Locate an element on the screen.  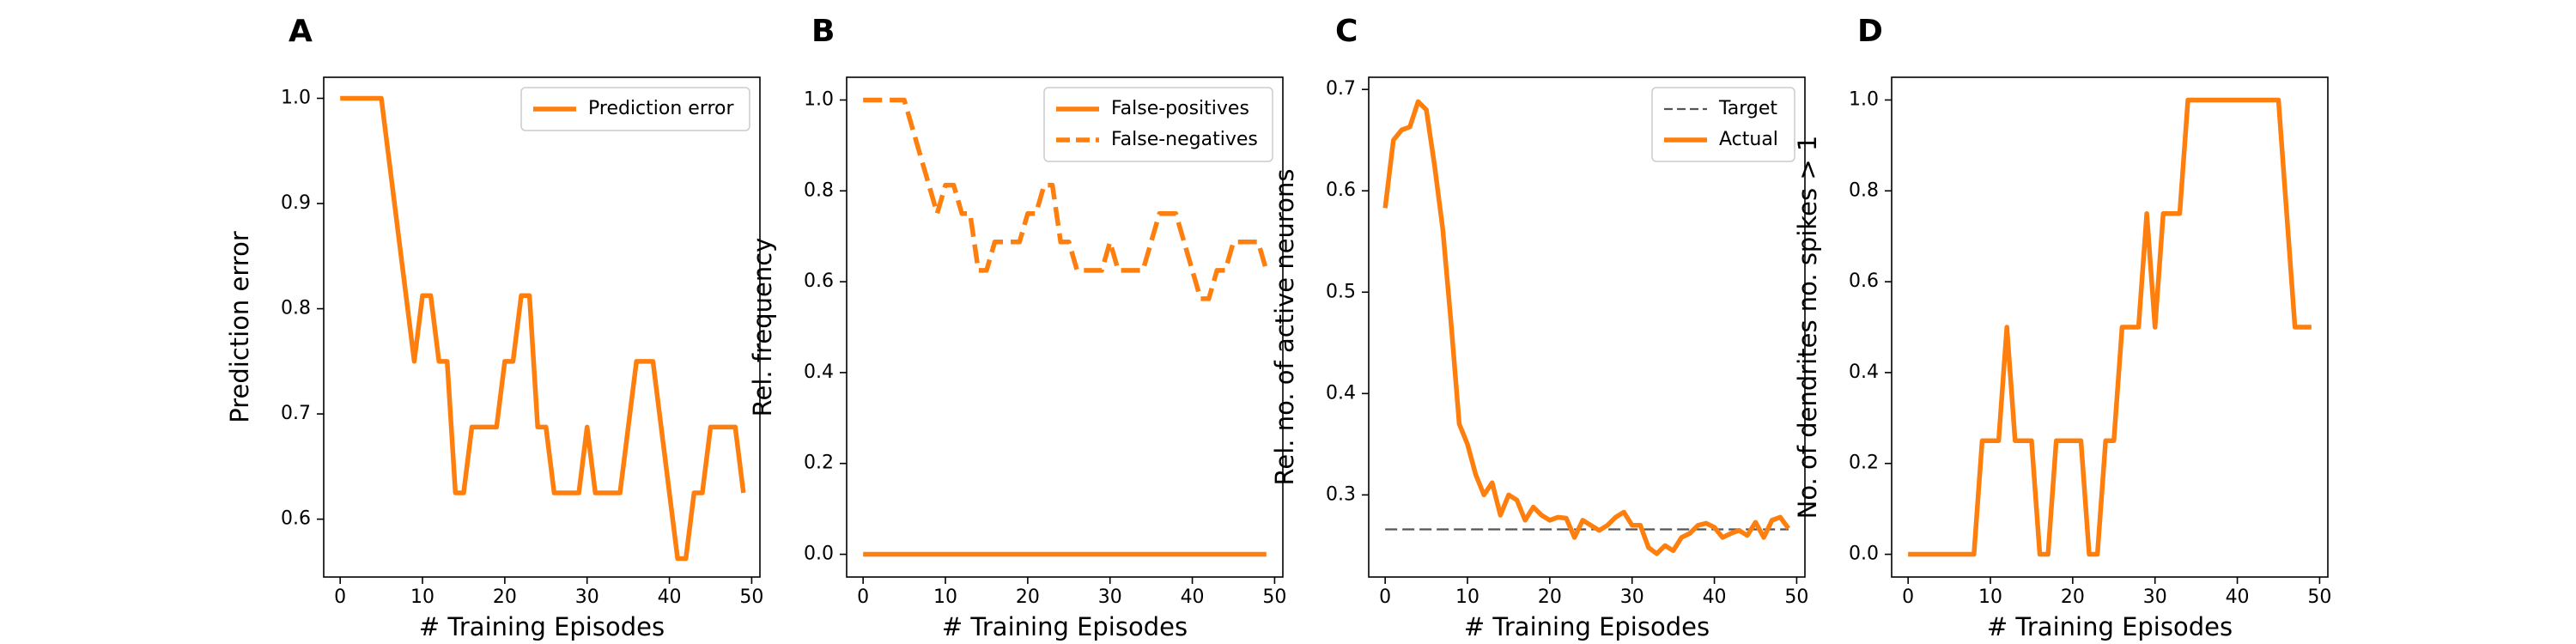
legend-label: Target is located at coordinates (1748, 109).